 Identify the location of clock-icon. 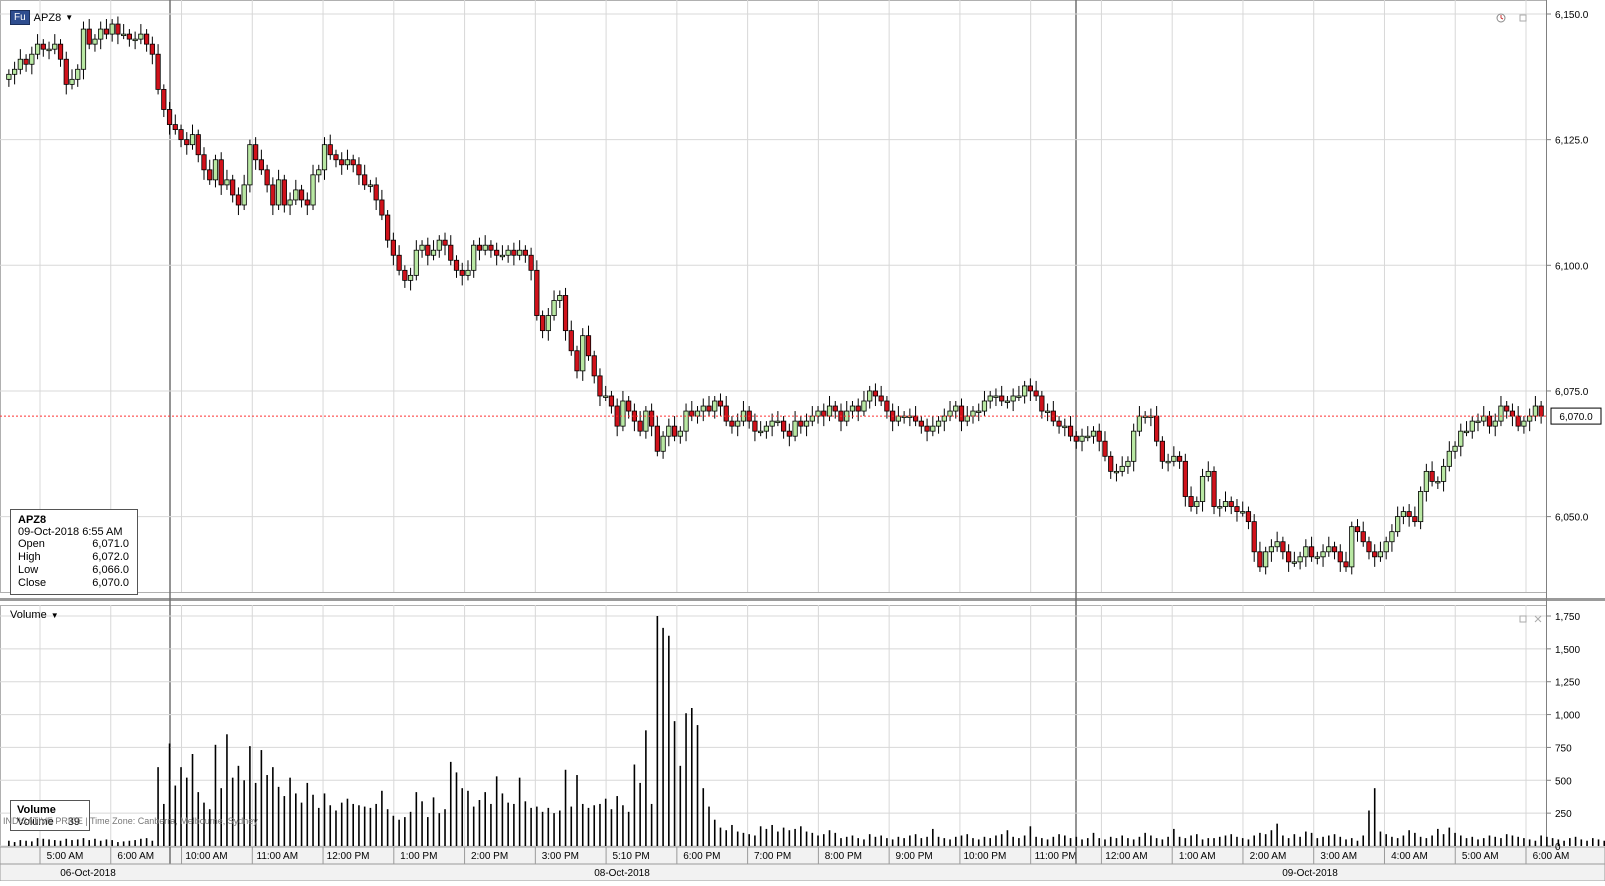
(1501, 18).